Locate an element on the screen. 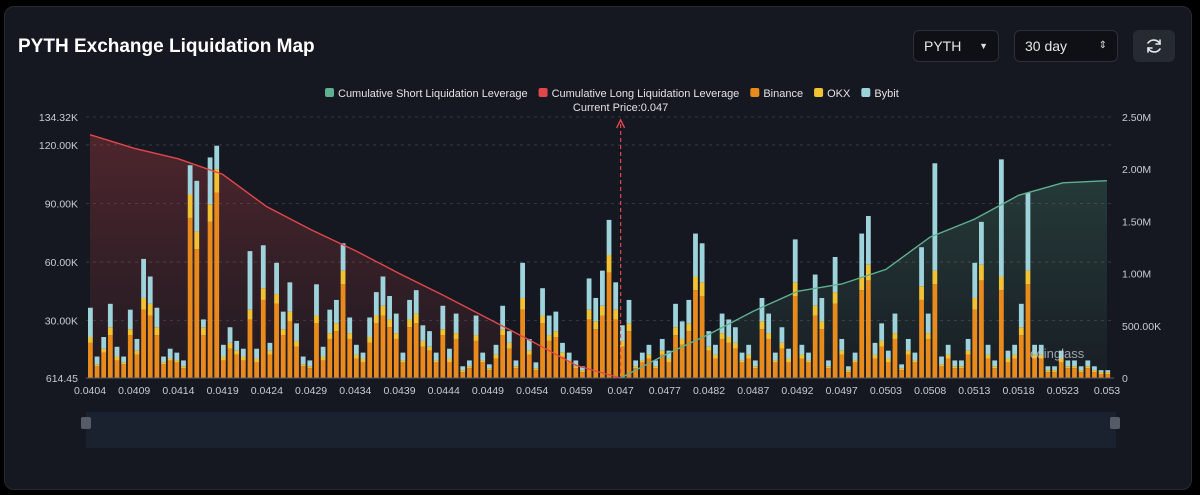  refresh-button is located at coordinates (1154, 46).